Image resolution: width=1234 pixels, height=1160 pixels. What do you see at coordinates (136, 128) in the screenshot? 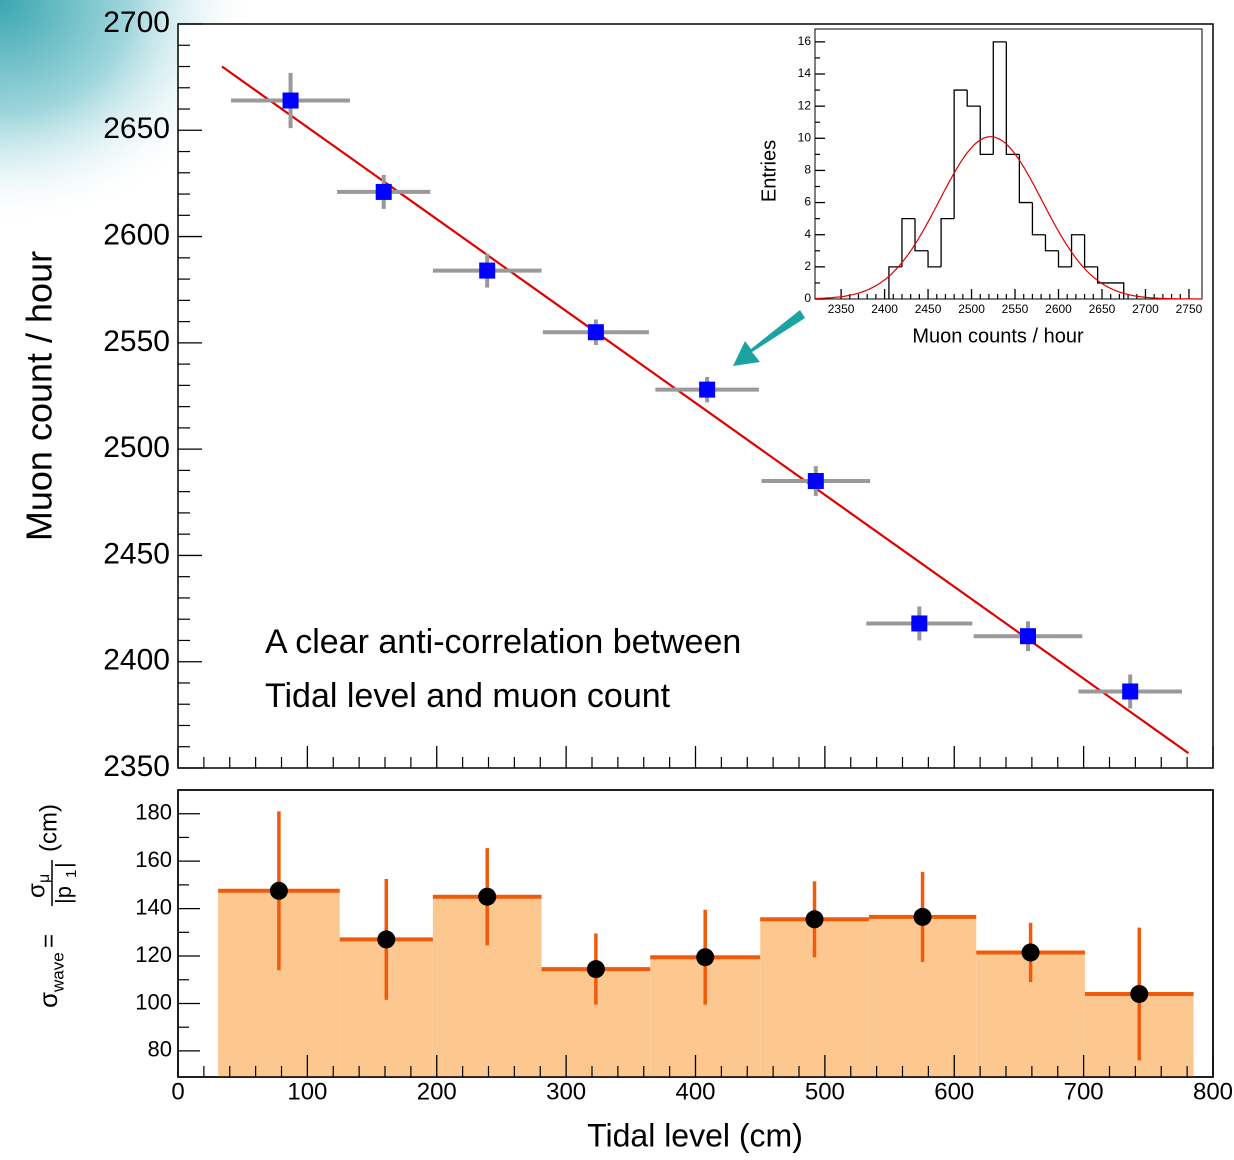
I see `y-tick-label: 2650` at bounding box center [136, 128].